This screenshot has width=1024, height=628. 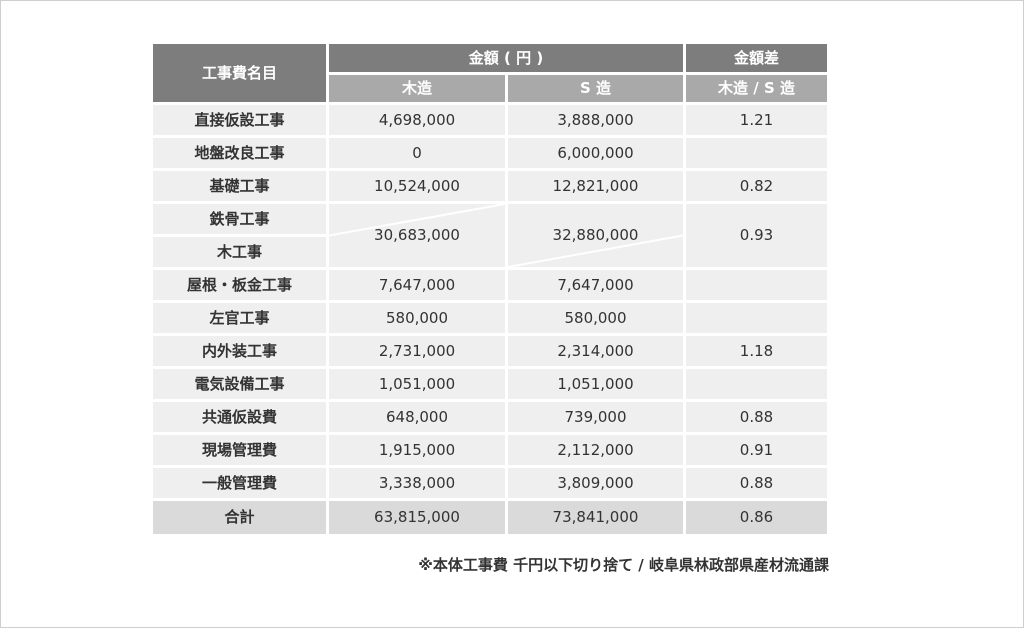 What do you see at coordinates (417, 450) in the screenshot?
I see `wood-amount: 1,915,000` at bounding box center [417, 450].